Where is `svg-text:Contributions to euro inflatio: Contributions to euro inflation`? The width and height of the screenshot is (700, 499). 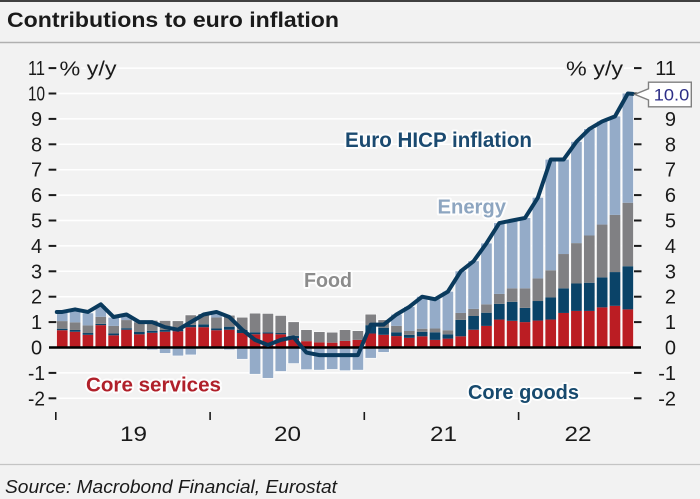 svg-text:Contributions to euro inflatio: Contributions to euro inflation is located at coordinates (173, 20).